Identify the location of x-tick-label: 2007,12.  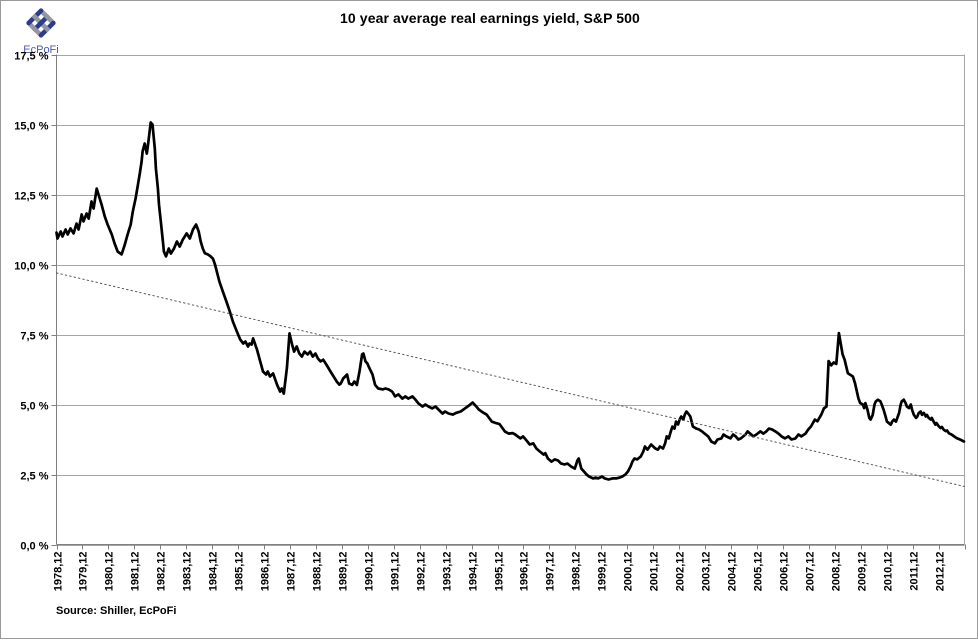
(811, 572).